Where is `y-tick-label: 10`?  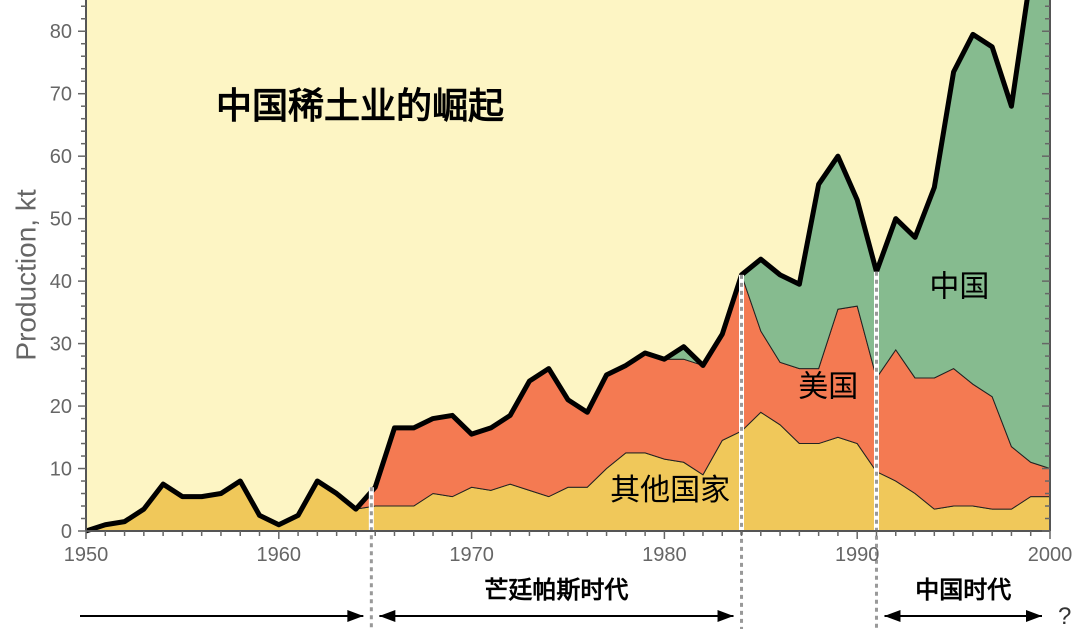 y-tick-label: 10 is located at coordinates (61, 470).